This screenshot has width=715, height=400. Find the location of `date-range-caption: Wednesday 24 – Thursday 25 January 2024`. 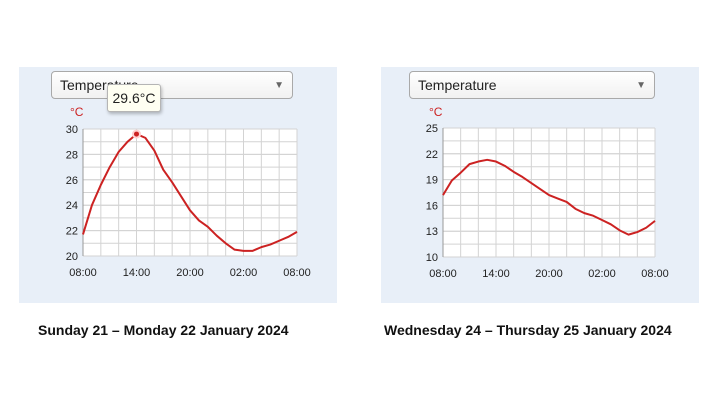

date-range-caption: Wednesday 24 – Thursday 25 January 2024 is located at coordinates (528, 330).